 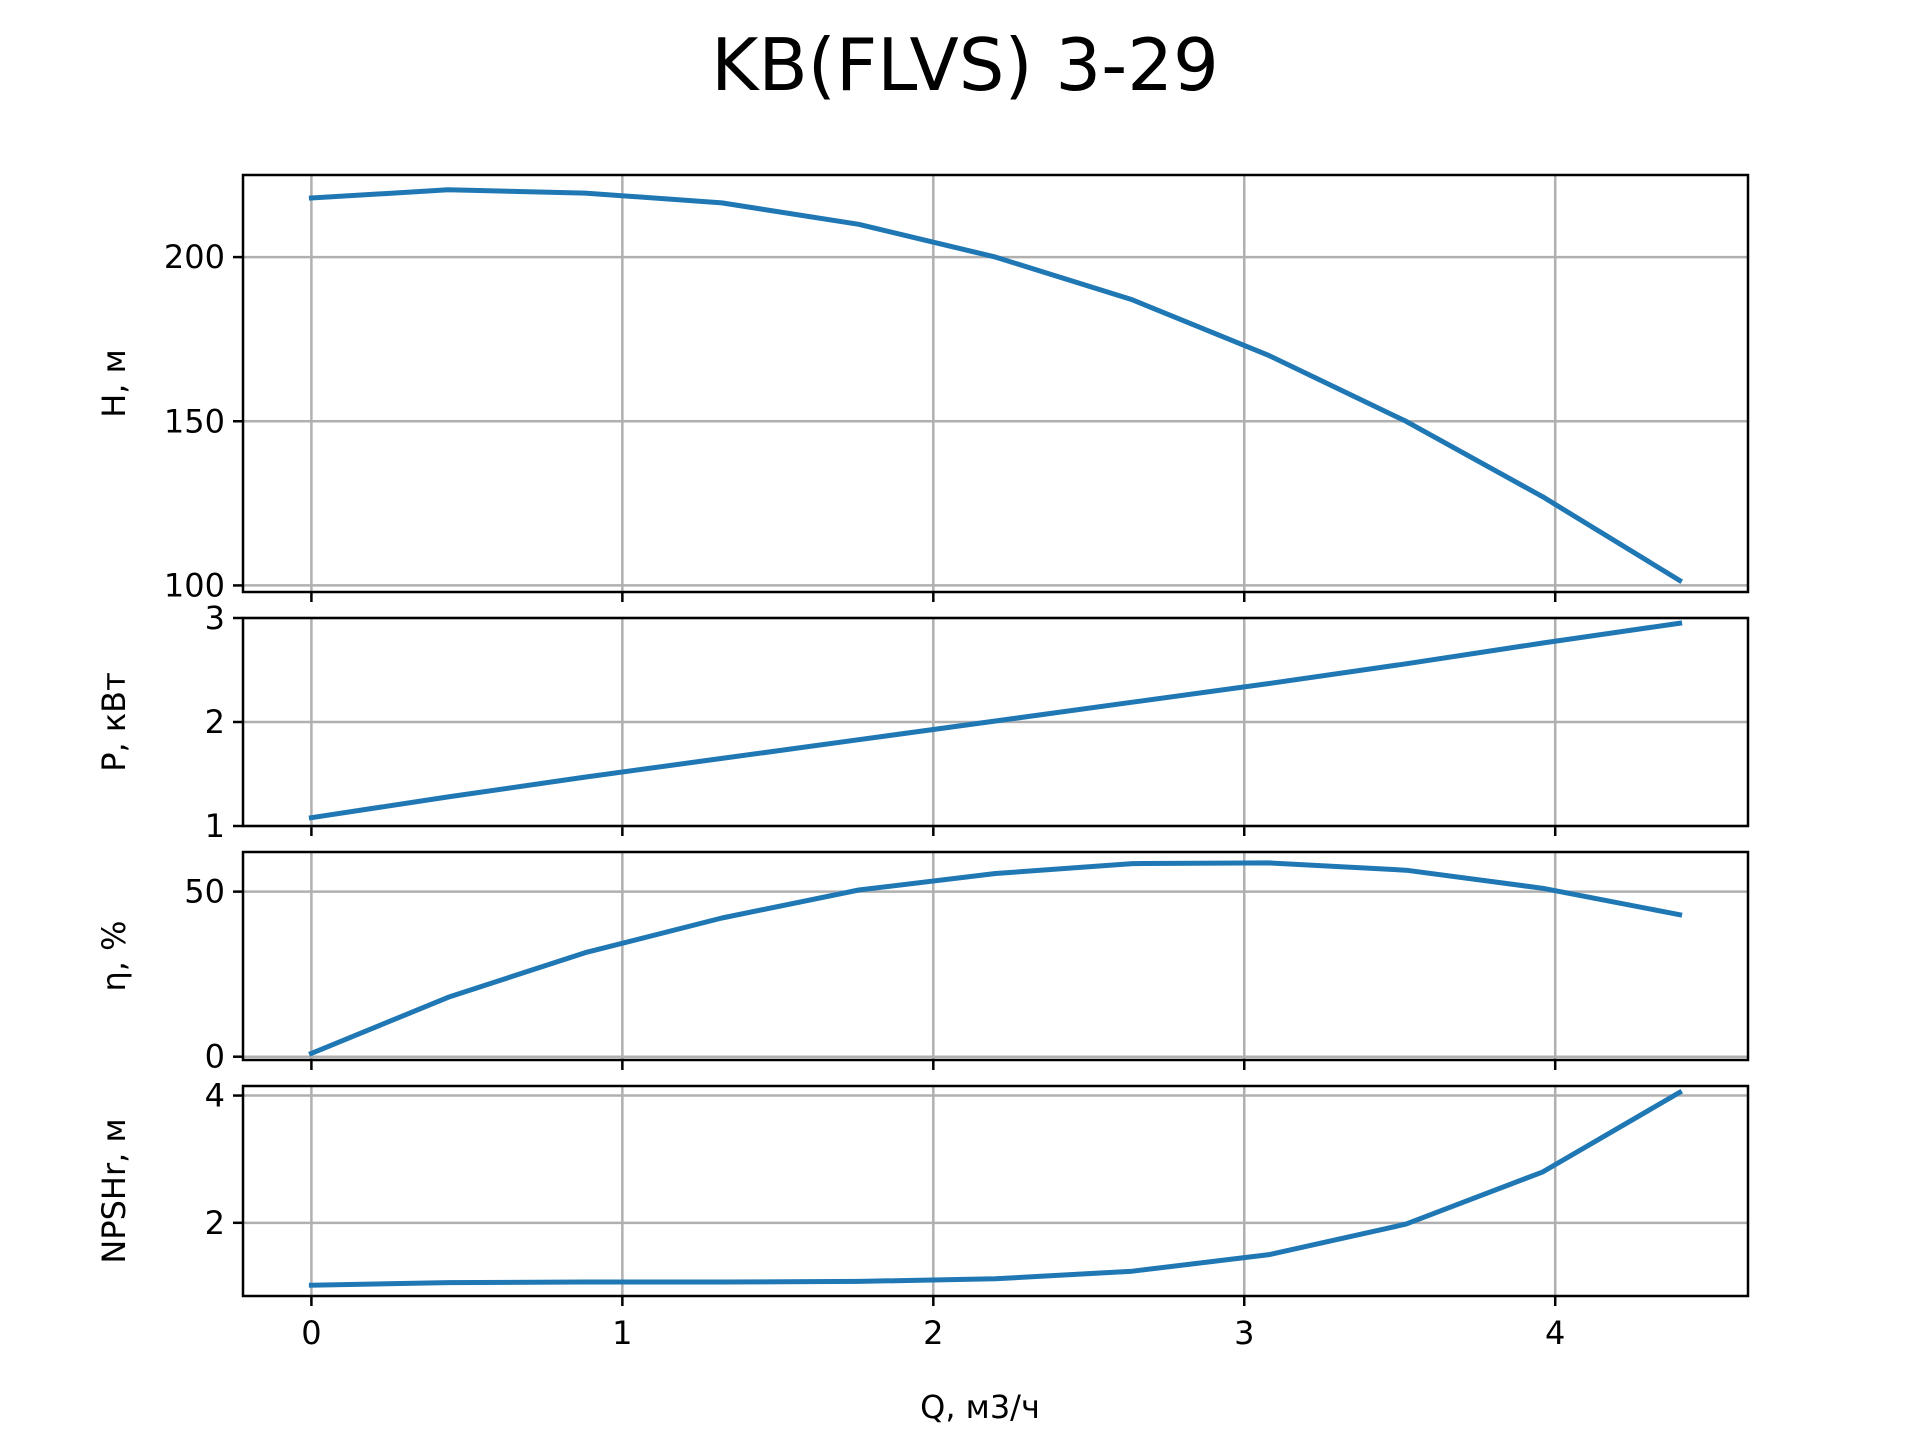 What do you see at coordinates (311, 1333) in the screenshot?
I see `x-tick-label: 0` at bounding box center [311, 1333].